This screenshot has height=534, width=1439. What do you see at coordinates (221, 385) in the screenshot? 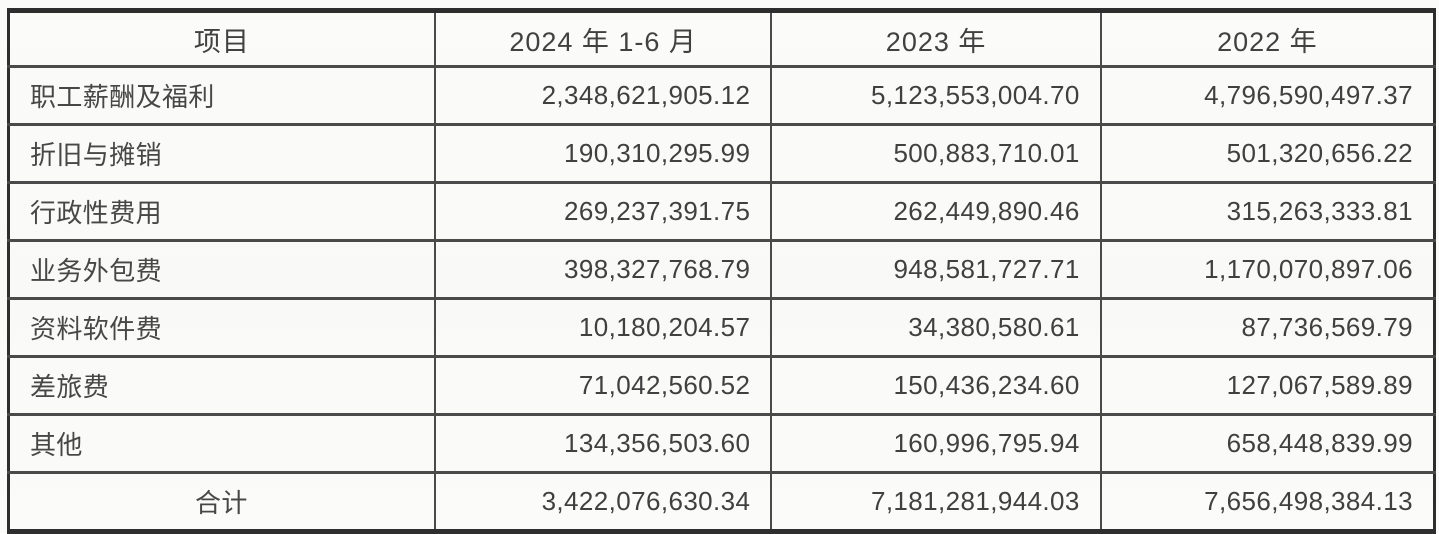
I see `item-cell: 差旅费` at bounding box center [221, 385].